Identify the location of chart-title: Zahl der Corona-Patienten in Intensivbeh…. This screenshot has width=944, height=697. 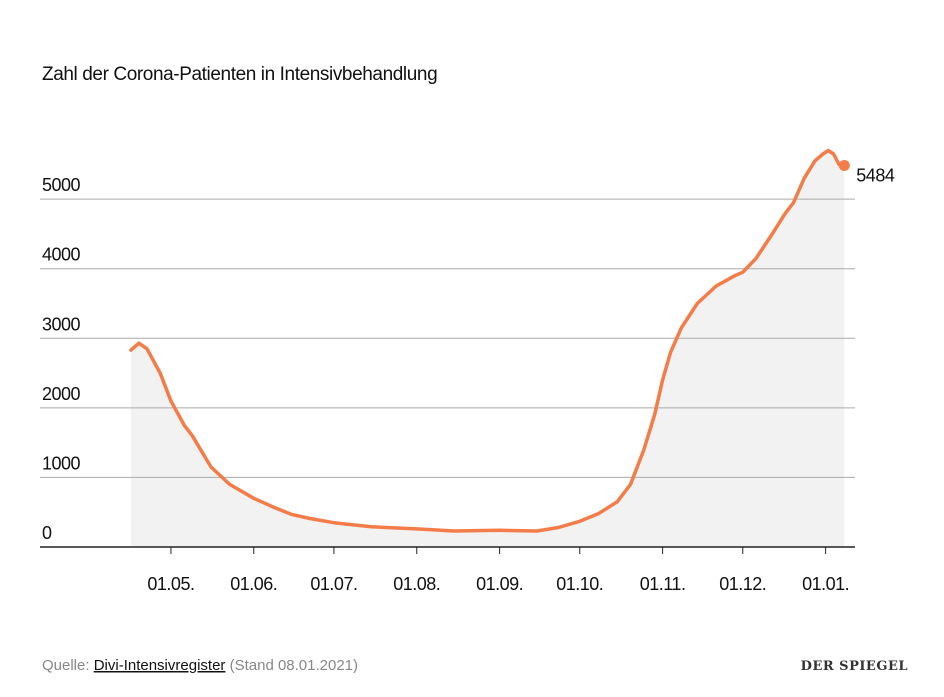
(239, 74).